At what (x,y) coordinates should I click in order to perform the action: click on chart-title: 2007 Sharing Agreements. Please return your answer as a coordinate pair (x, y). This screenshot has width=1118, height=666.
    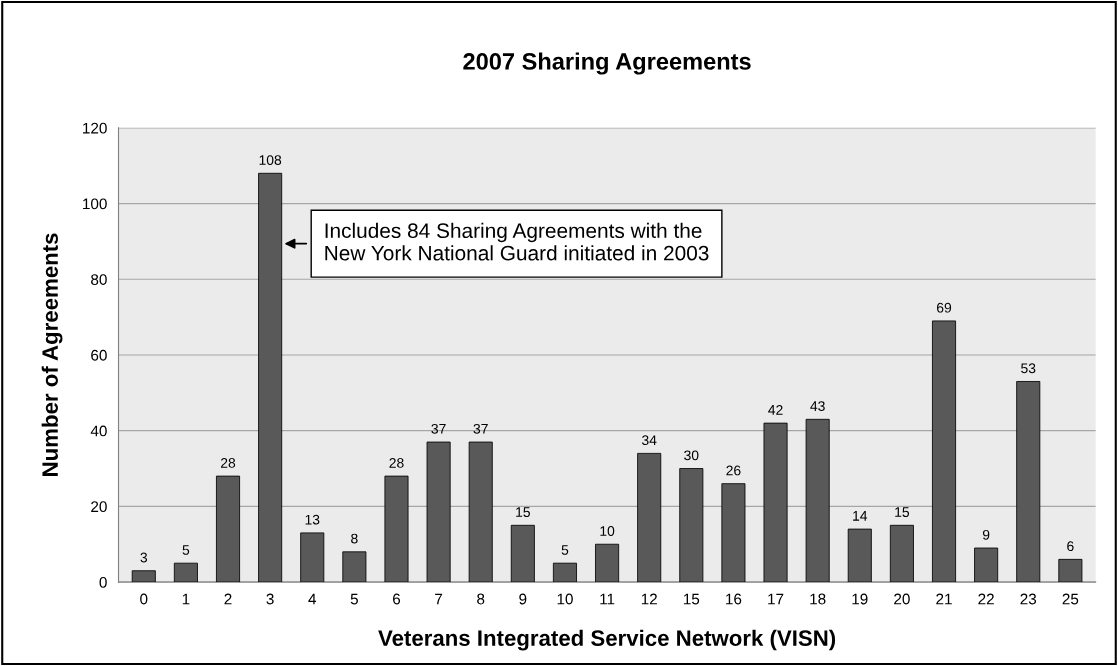
    Looking at the image, I should click on (607, 63).